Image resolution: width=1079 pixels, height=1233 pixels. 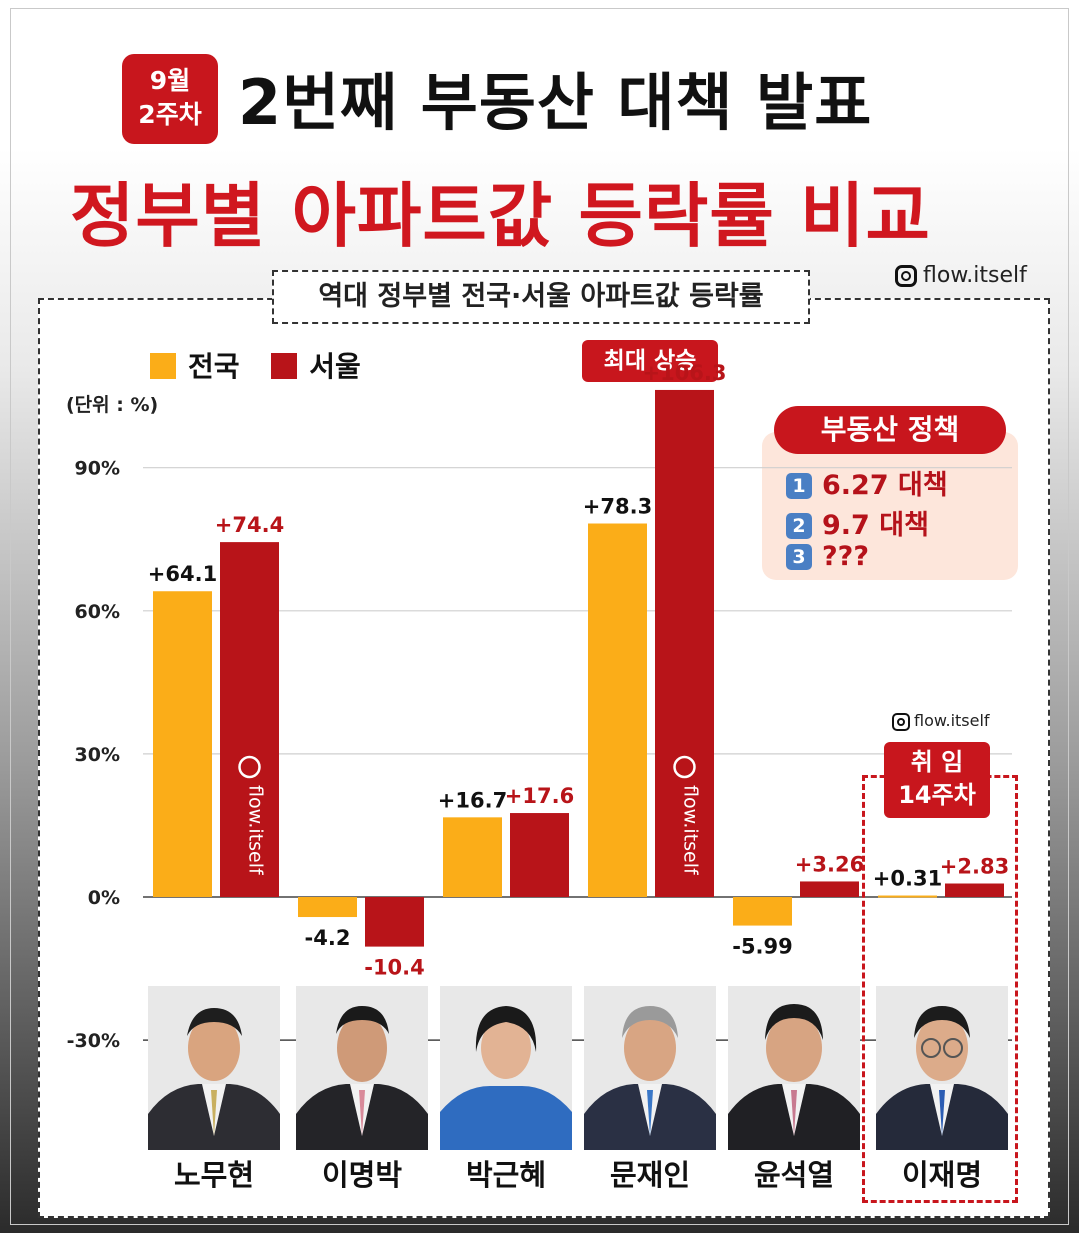 I want to click on chart-title: 역대 정부별 전국·서울 아파트값 등락률, so click(x=541, y=297).